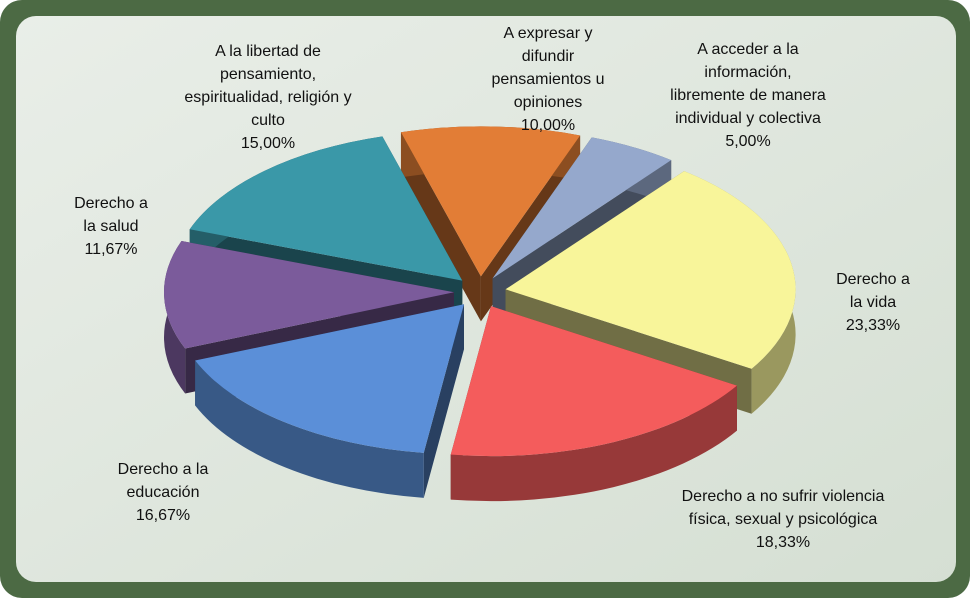 The width and height of the screenshot is (970, 598). Describe the element at coordinates (163, 481) in the screenshot. I see `category-label: Derecho a la educación` at that location.